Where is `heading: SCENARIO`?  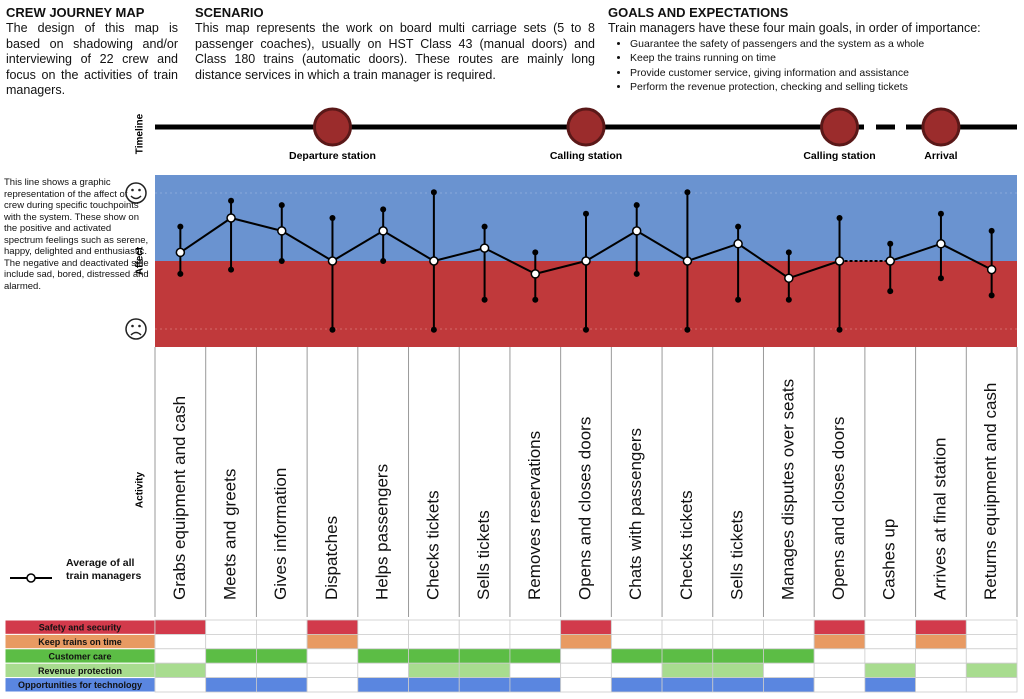
heading: SCENARIO is located at coordinates (229, 12).